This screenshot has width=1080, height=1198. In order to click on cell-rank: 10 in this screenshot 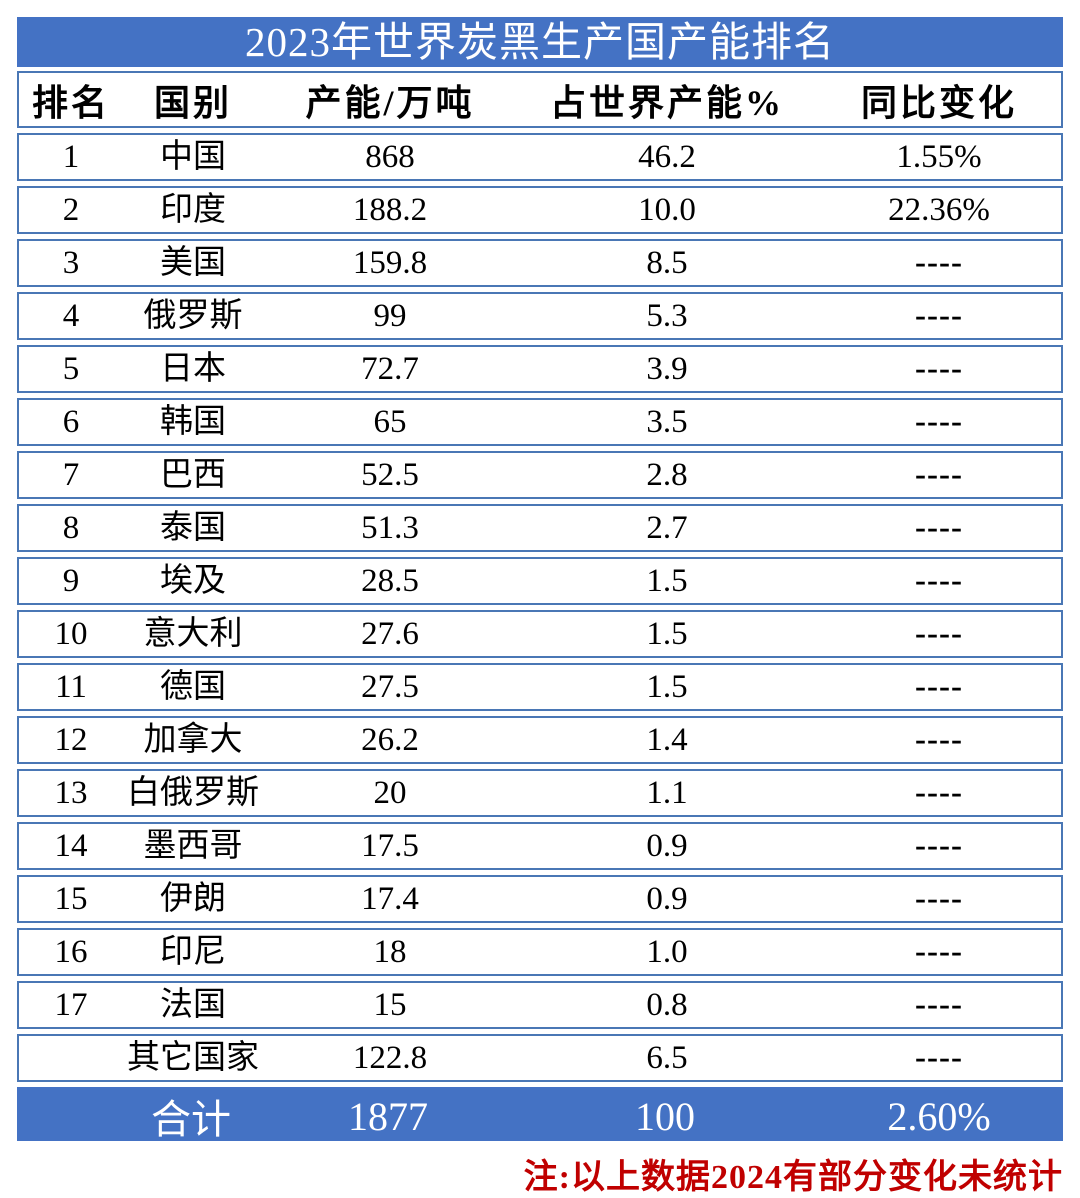, I will do `click(71, 633)`.